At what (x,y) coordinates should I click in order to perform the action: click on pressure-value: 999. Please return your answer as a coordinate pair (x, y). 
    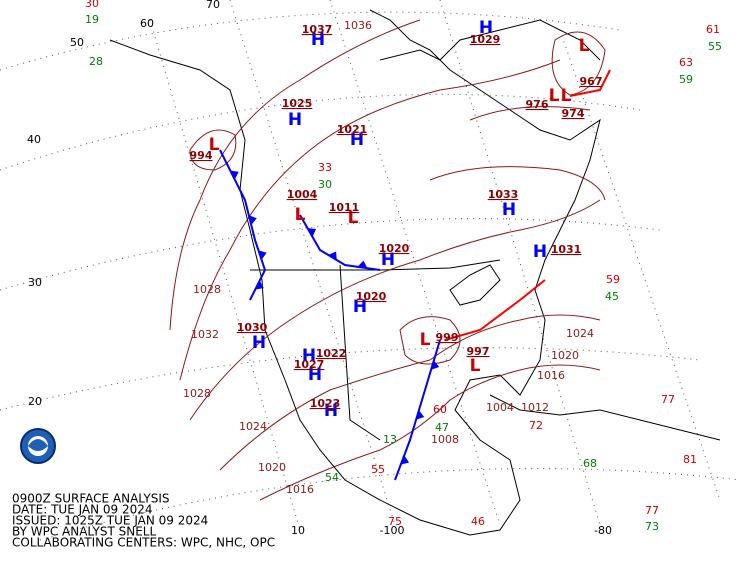
    Looking at the image, I should click on (447, 337).